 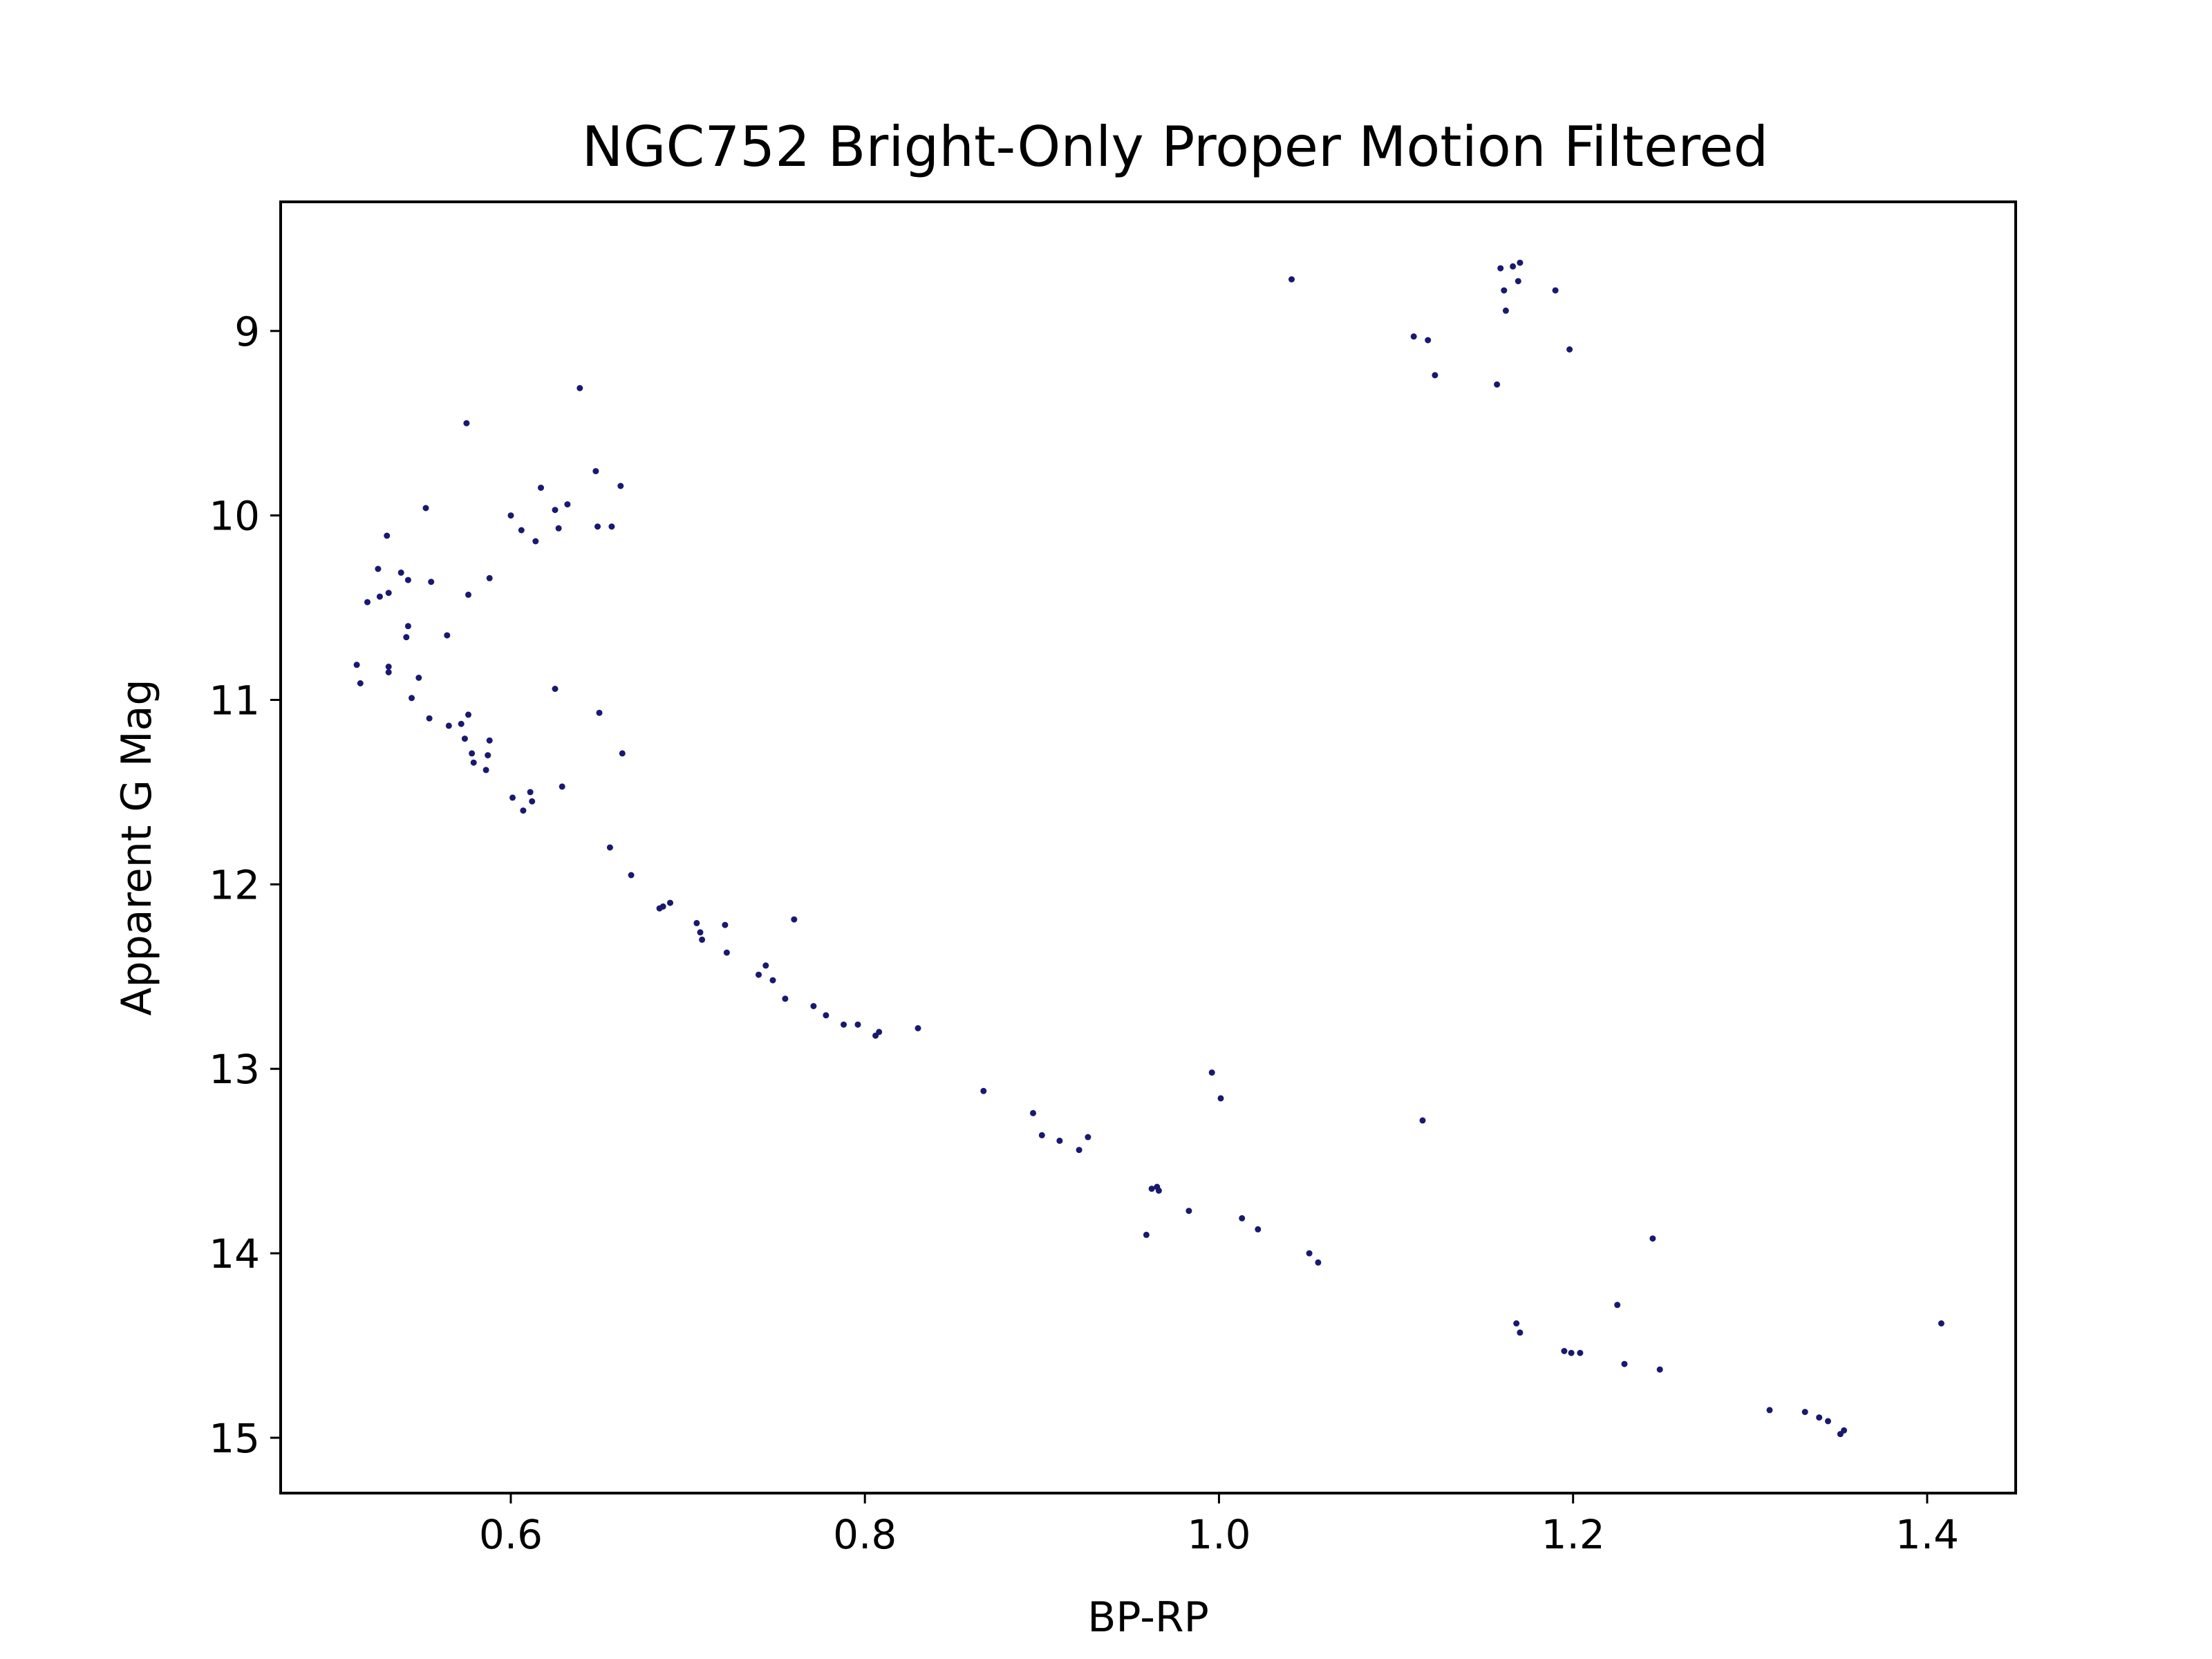 I want to click on x-tick-label: 0.6, so click(x=511, y=1535).